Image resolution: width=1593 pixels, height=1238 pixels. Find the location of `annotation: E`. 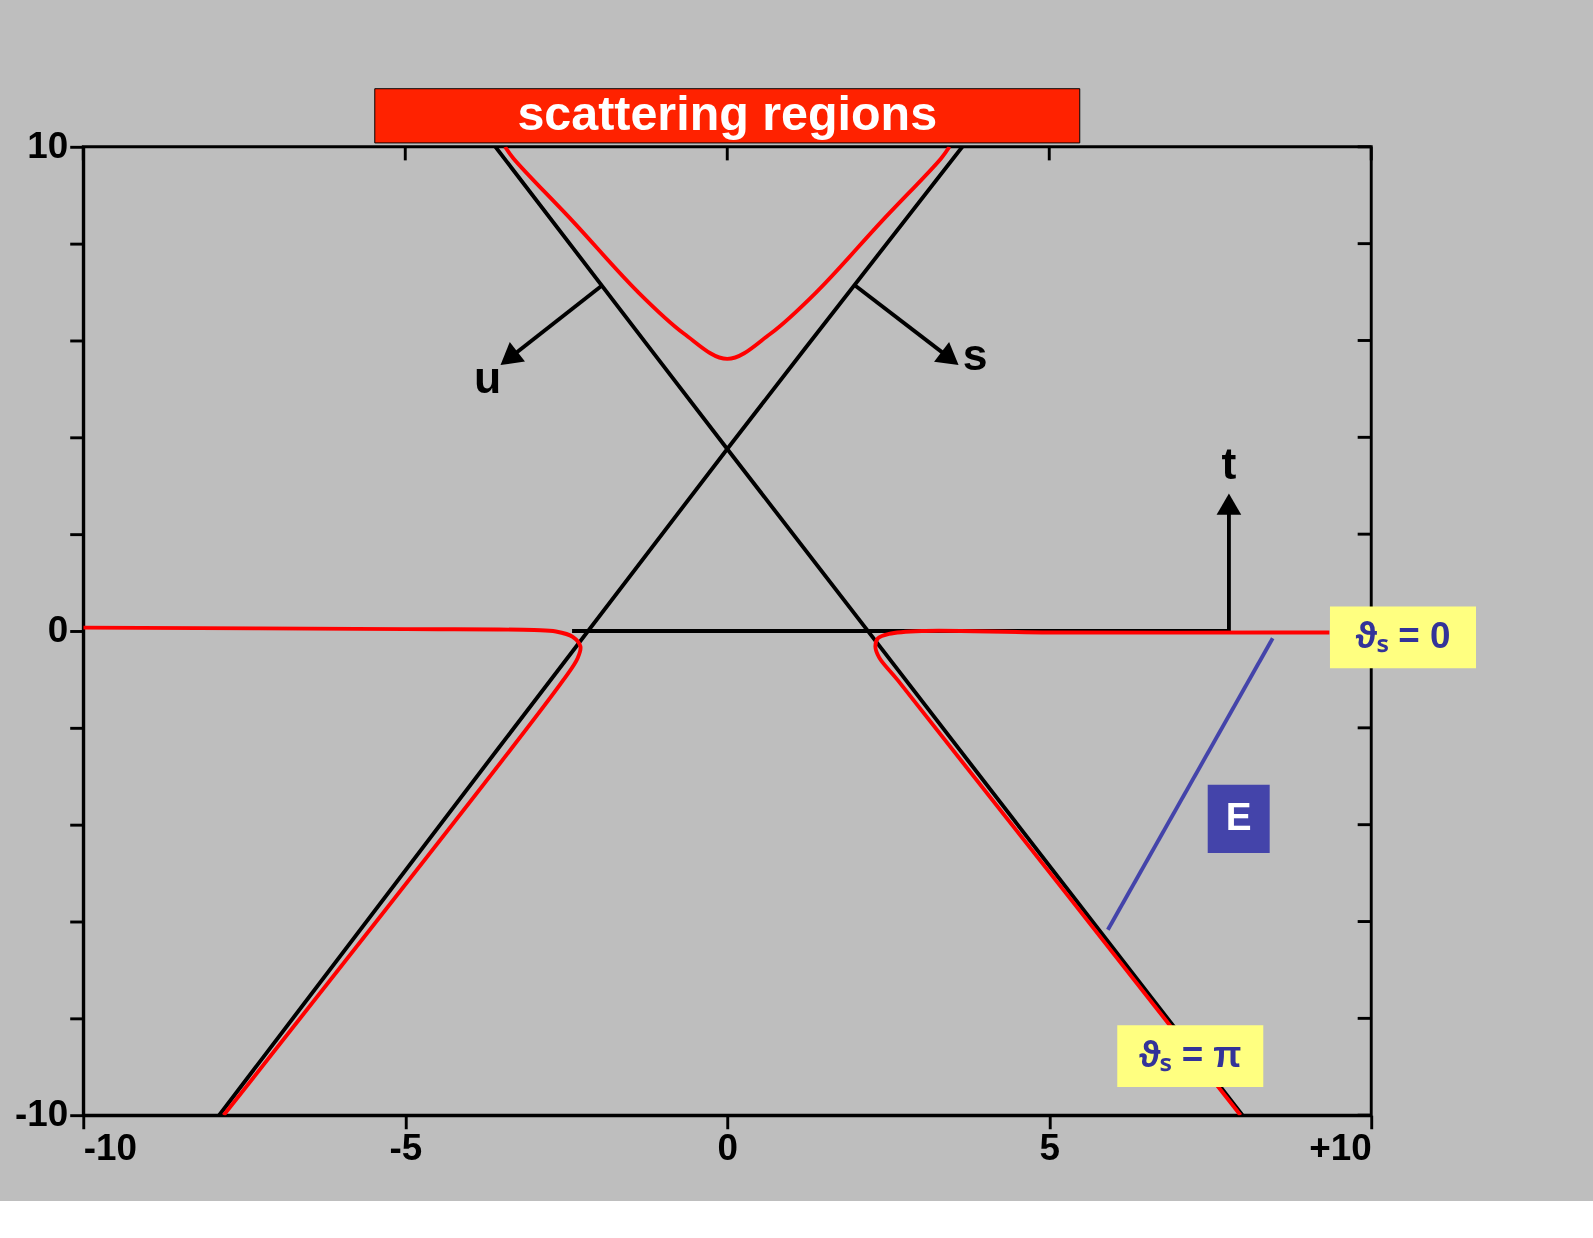

annotation: E is located at coordinates (1238, 817).